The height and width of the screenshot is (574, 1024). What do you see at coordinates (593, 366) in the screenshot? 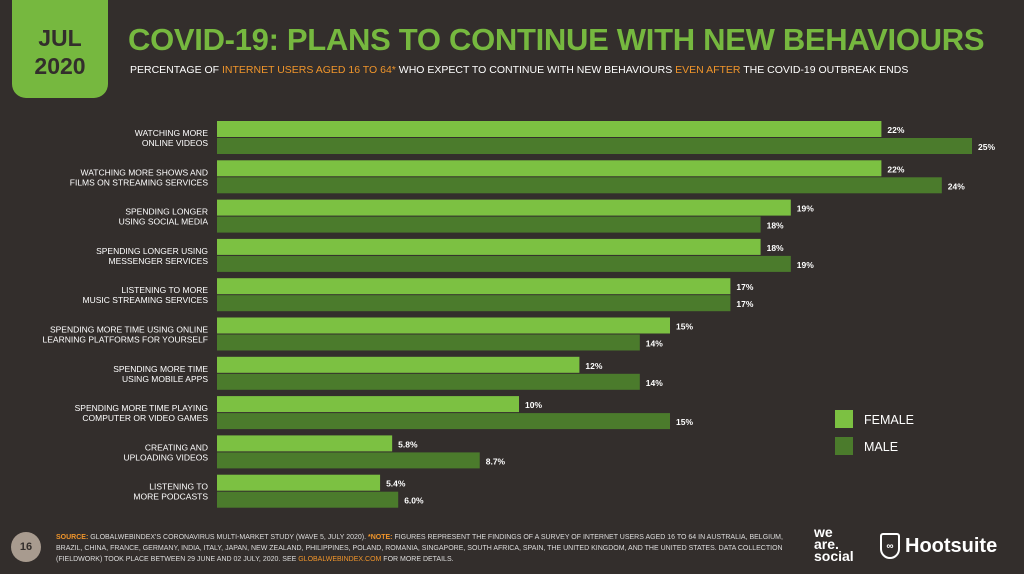
I see `data-label: 12%` at bounding box center [593, 366].